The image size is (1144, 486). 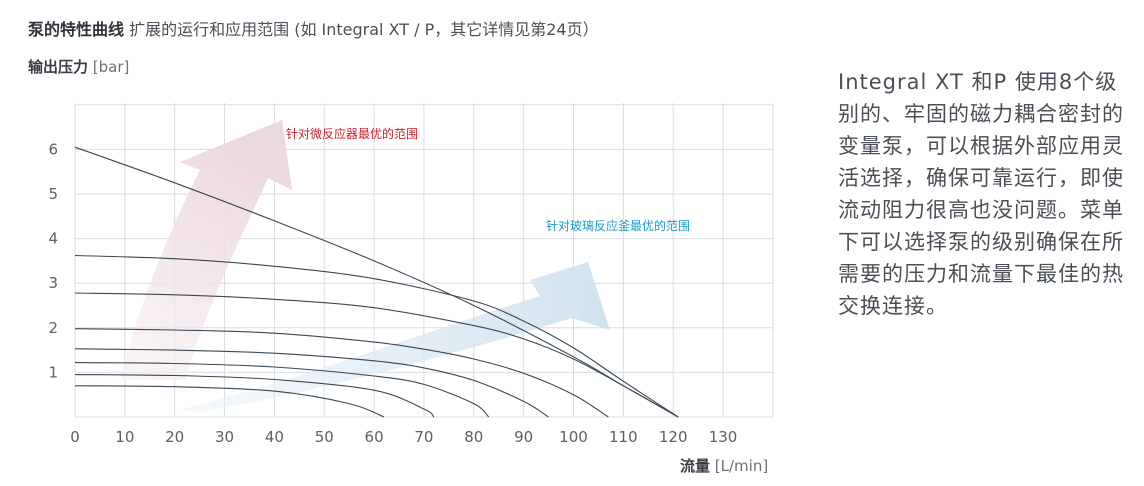 I want to click on y-axis-label-text: 输出压力, so click(x=58, y=67).